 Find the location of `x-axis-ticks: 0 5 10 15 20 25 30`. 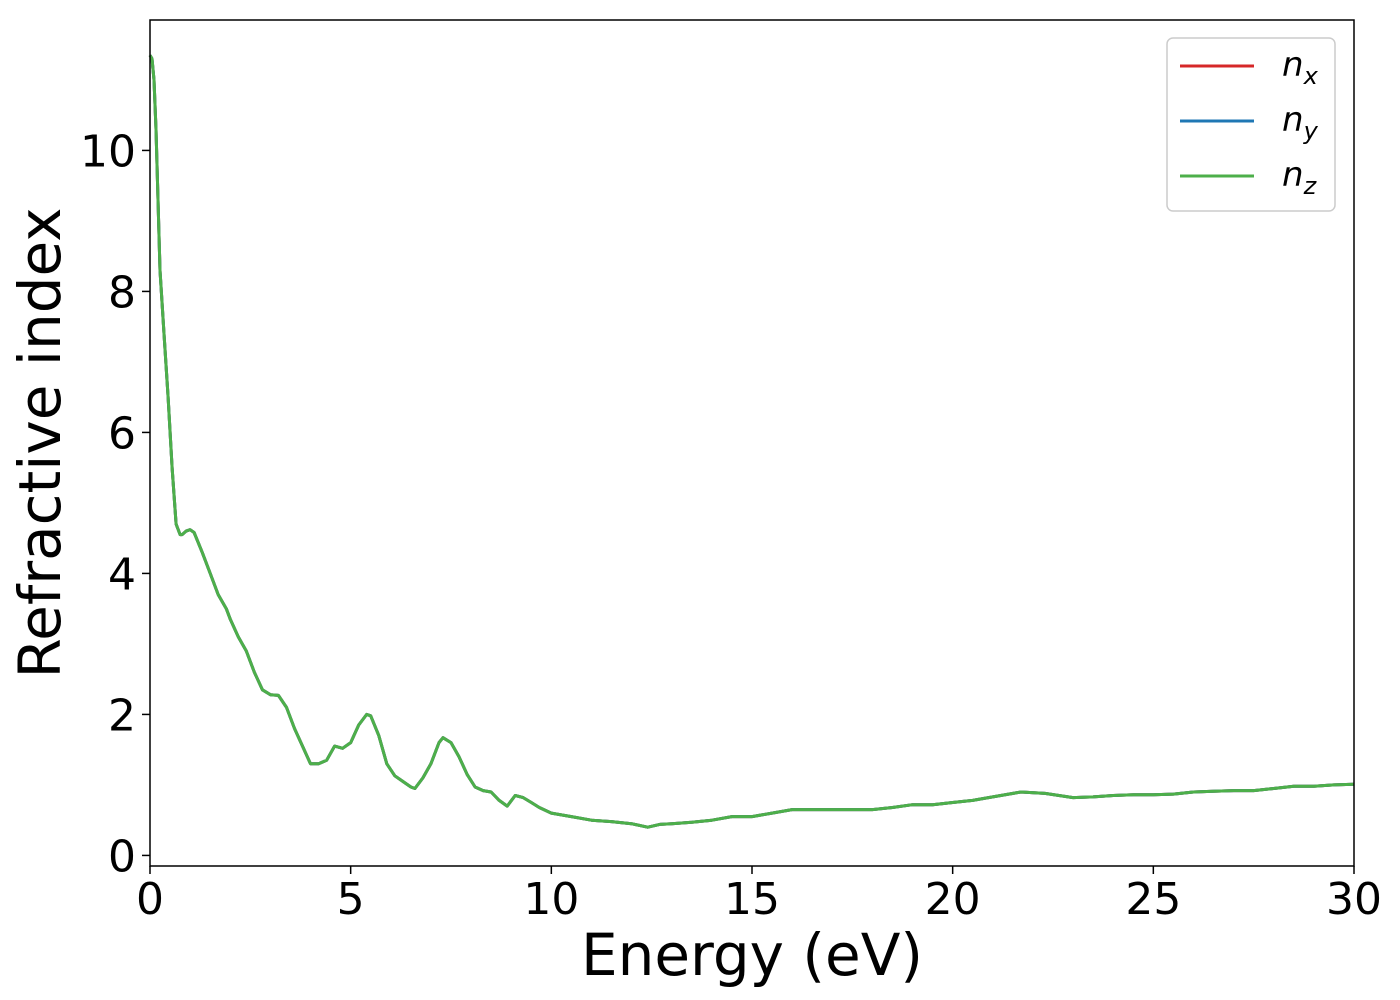

x-axis-ticks: 0 5 10 15 20 25 30 is located at coordinates (759, 895).